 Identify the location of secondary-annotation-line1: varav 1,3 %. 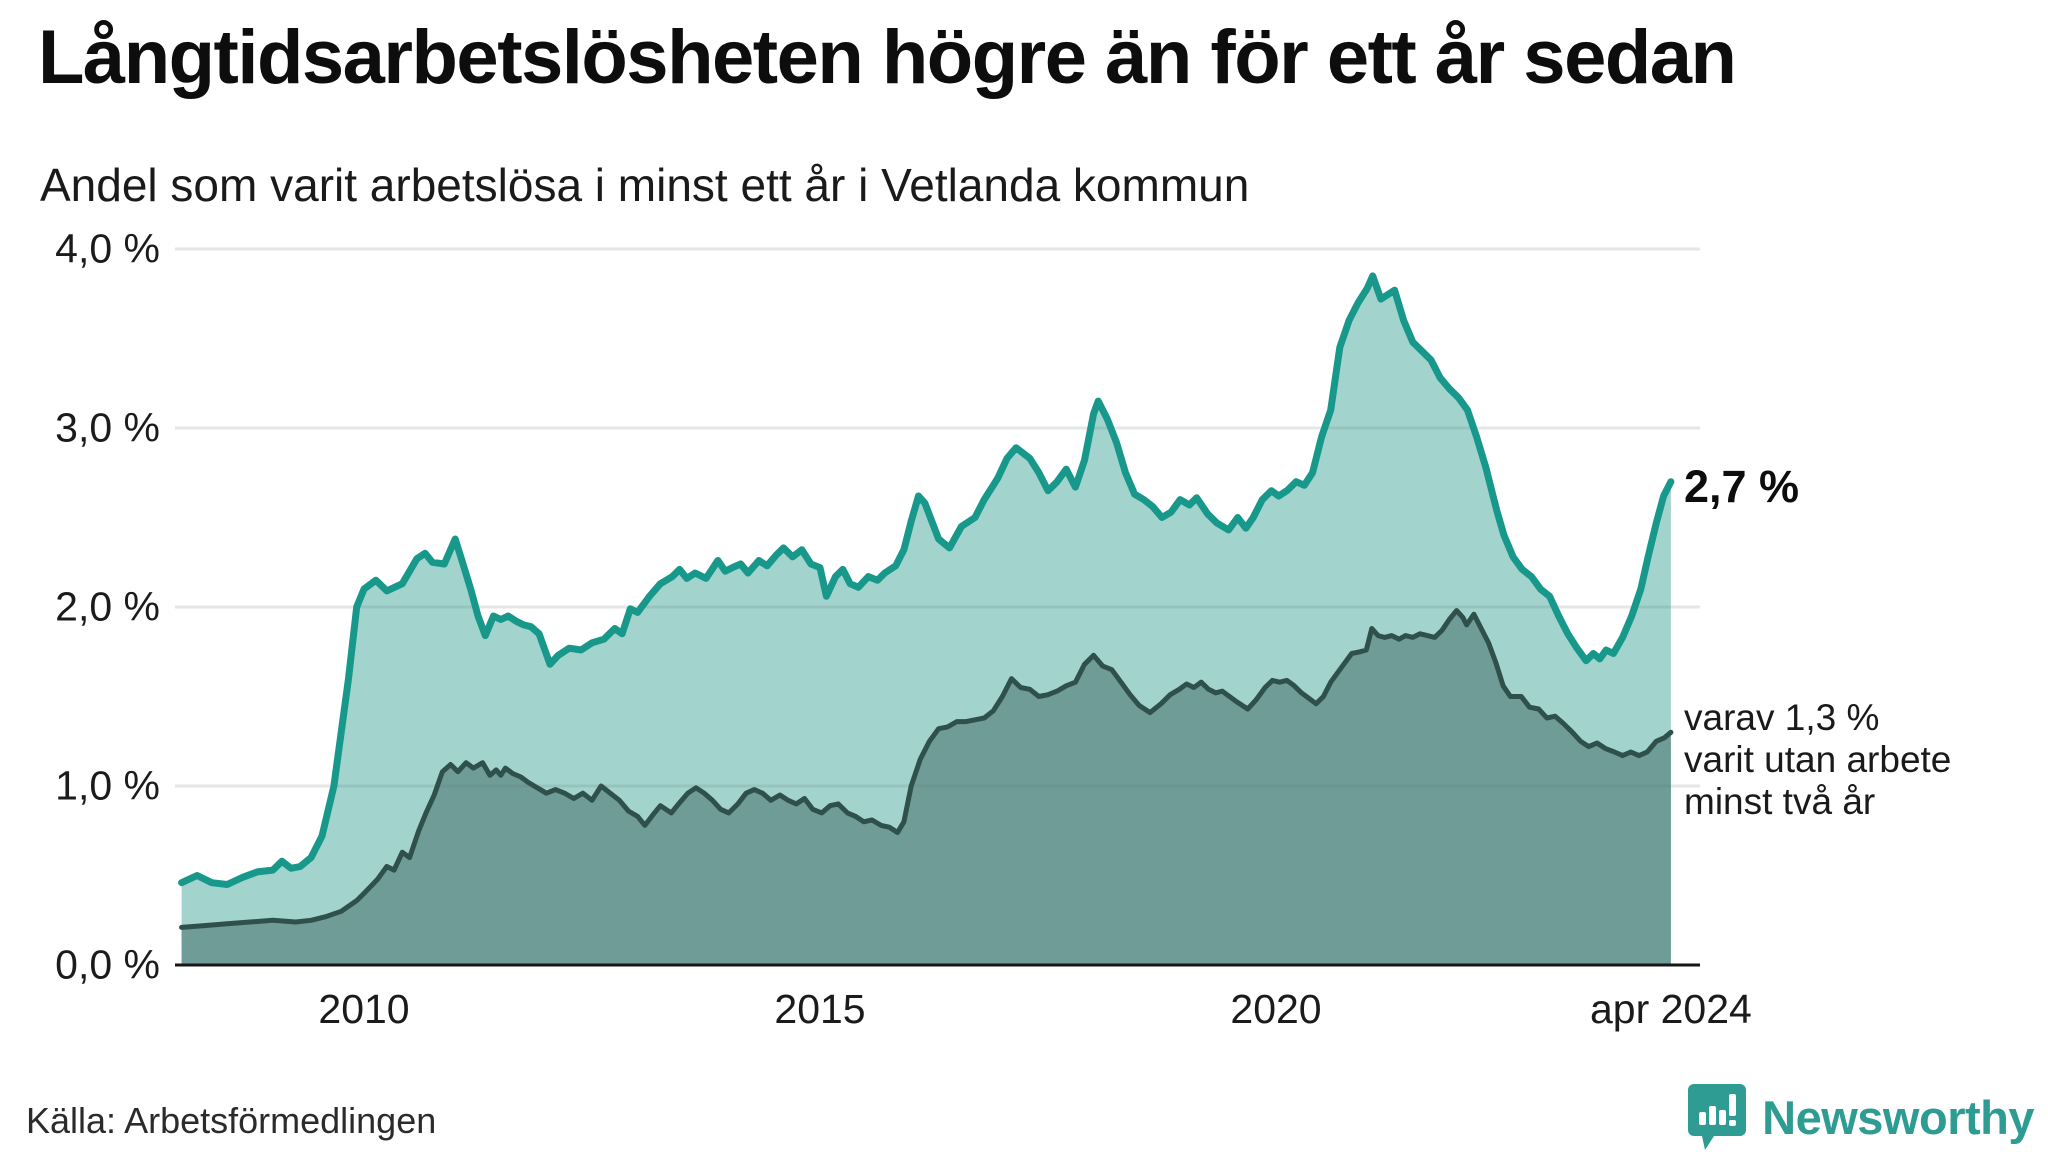
(1782, 717).